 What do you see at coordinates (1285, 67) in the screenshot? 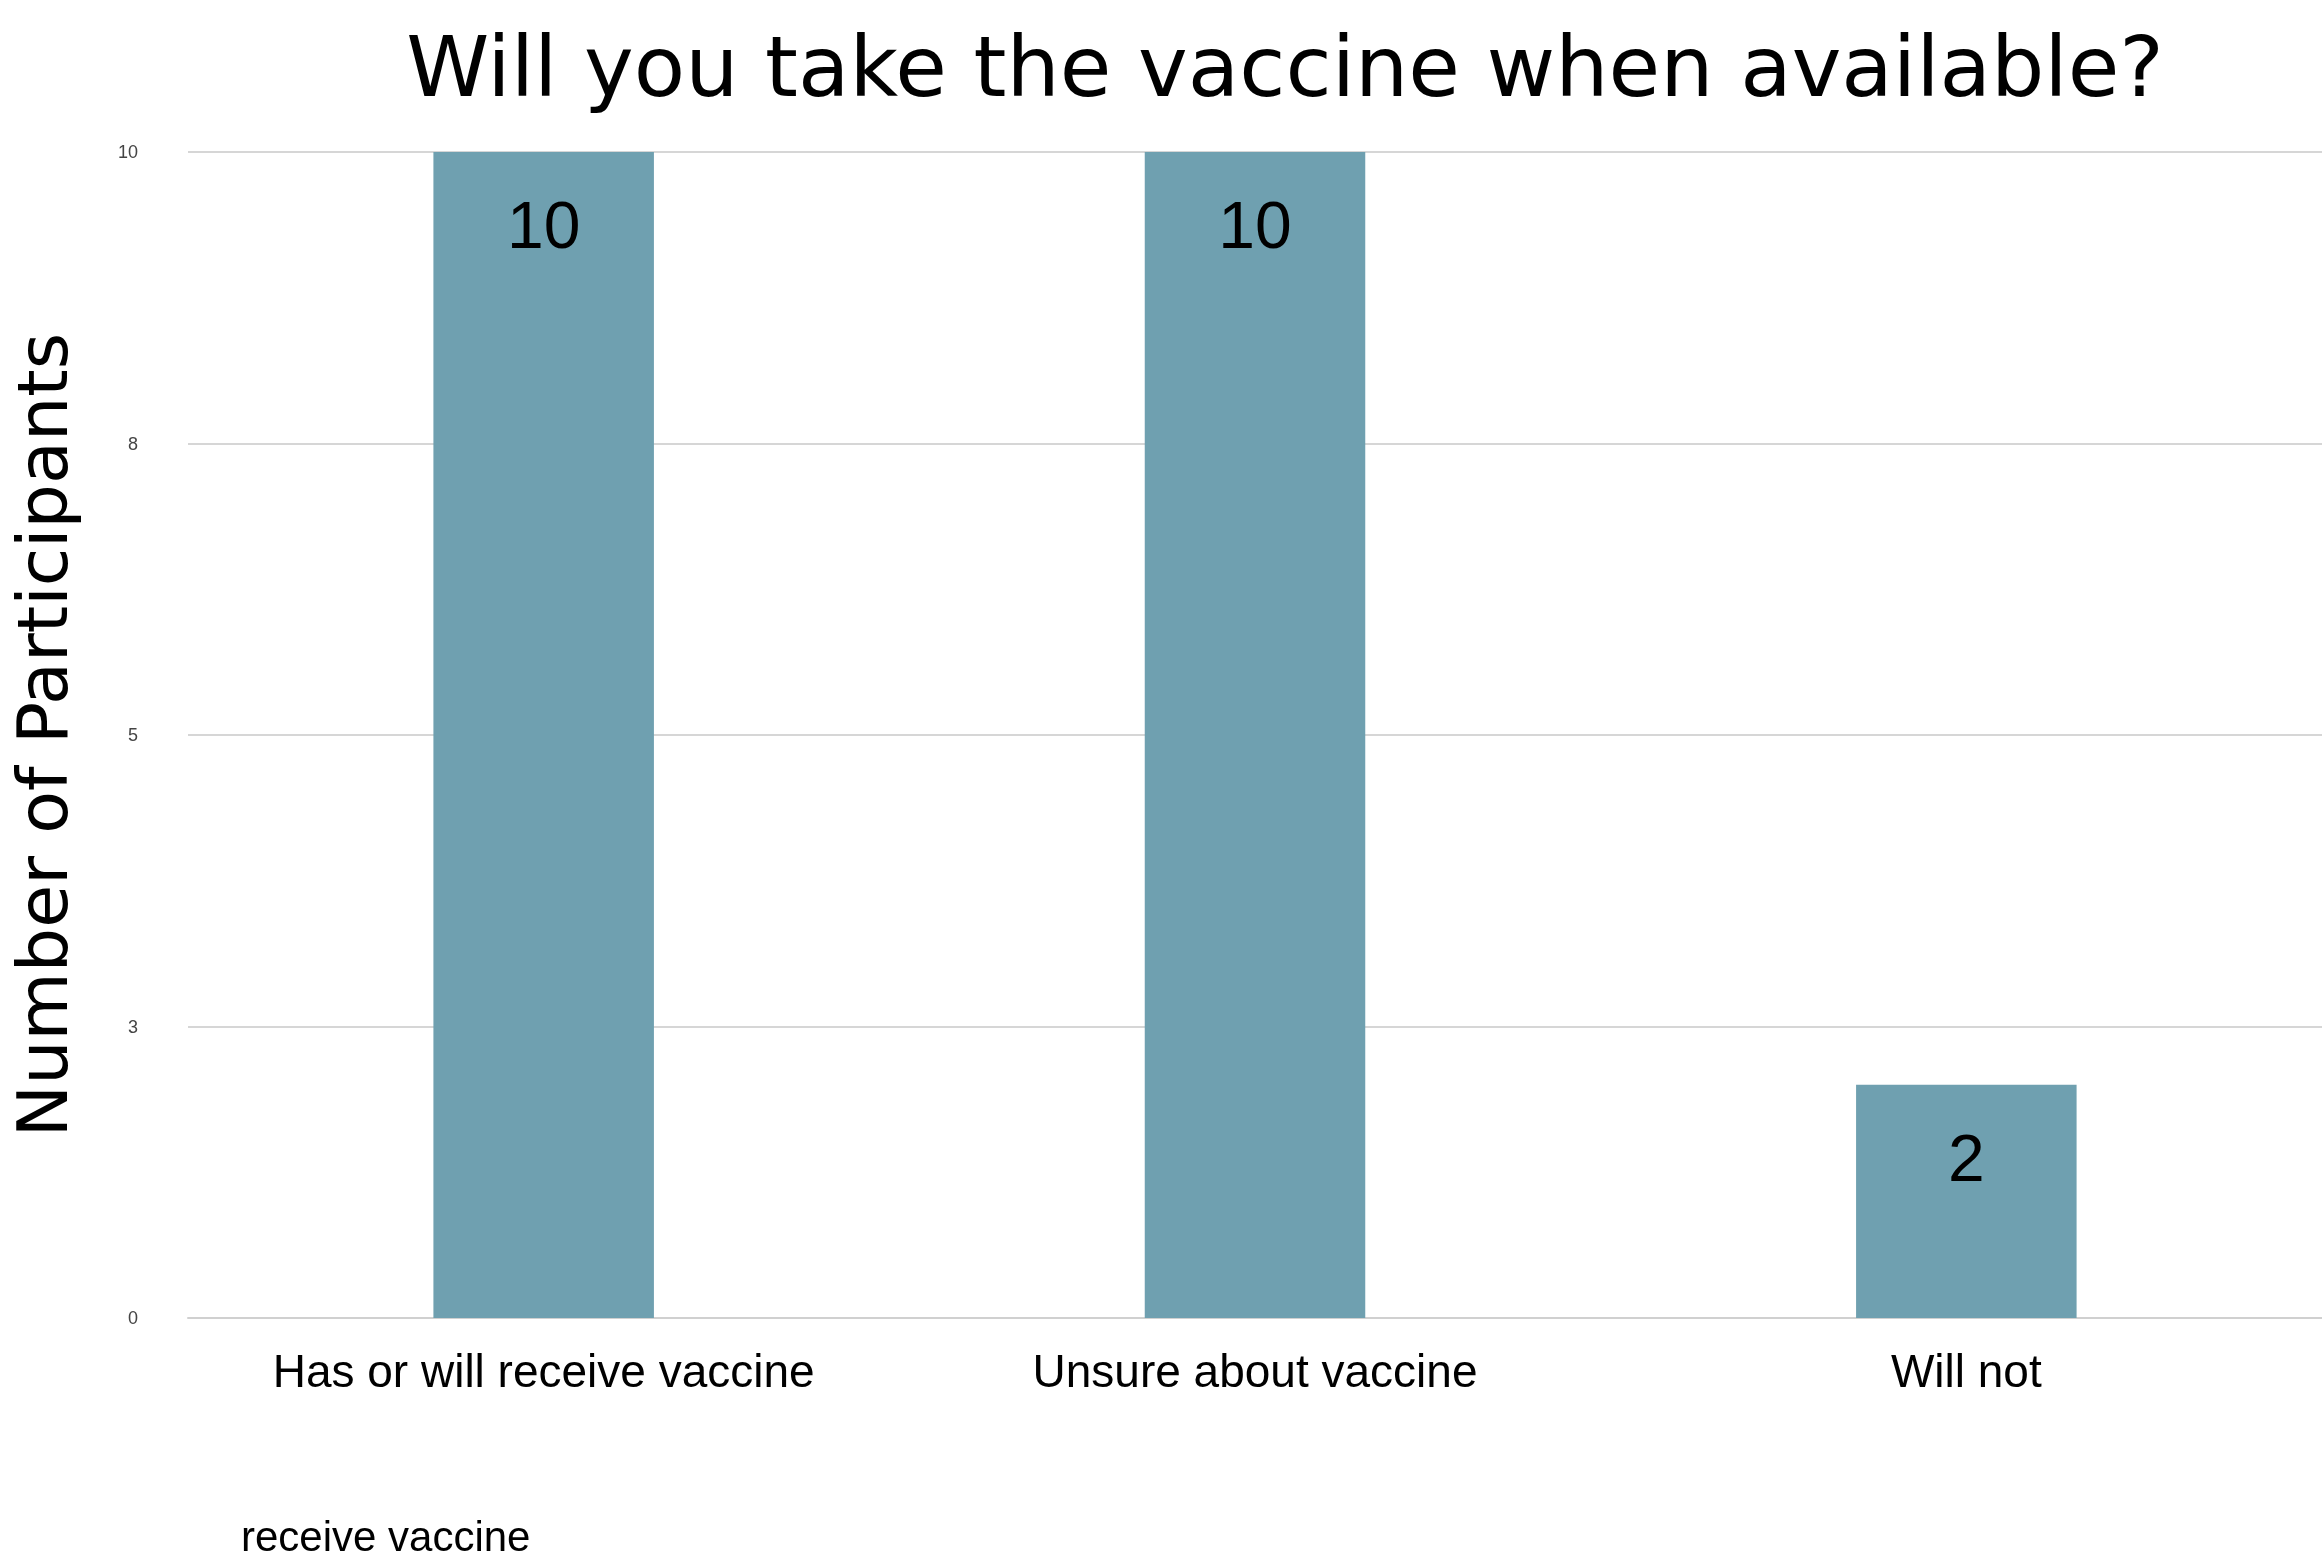
I see `chart-title: Will you take the vaccine when available?` at bounding box center [1285, 67].